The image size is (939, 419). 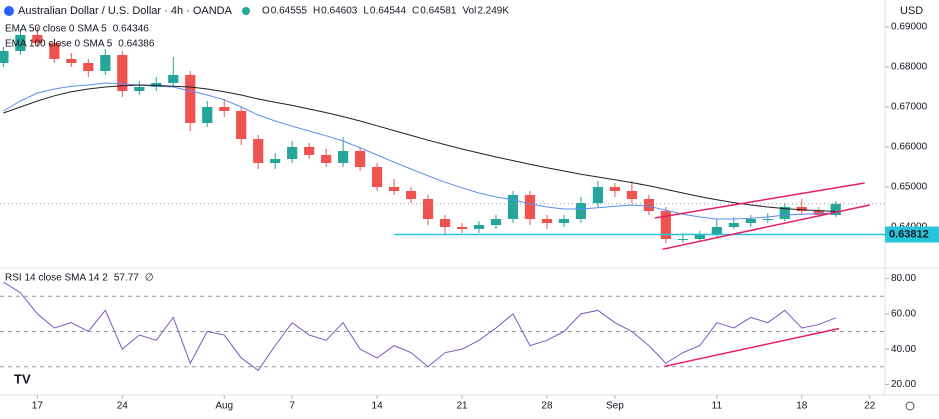 What do you see at coordinates (910, 406) in the screenshot?
I see `settings-icon` at bounding box center [910, 406].